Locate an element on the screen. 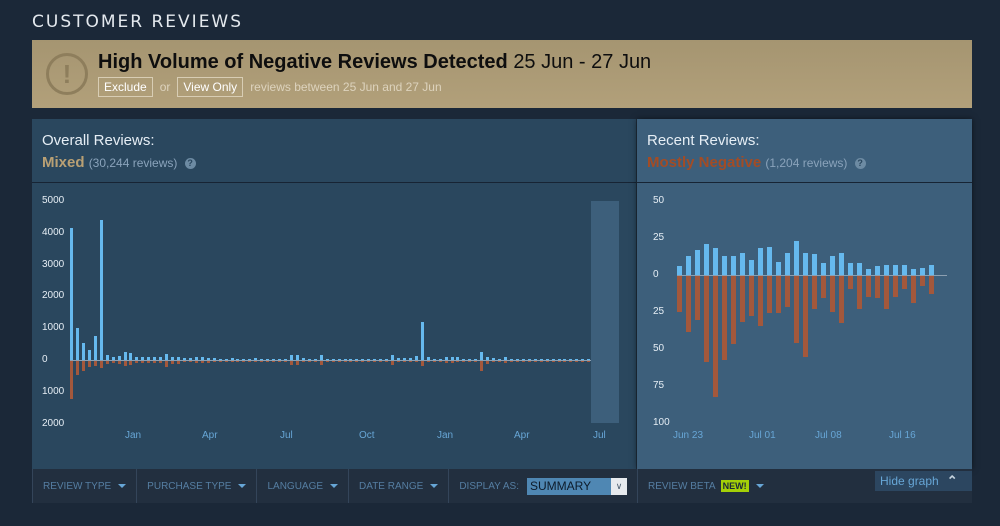 The width and height of the screenshot is (1000, 526). alert-title-dates: 25 Jun - 27 Jun is located at coordinates (582, 62).